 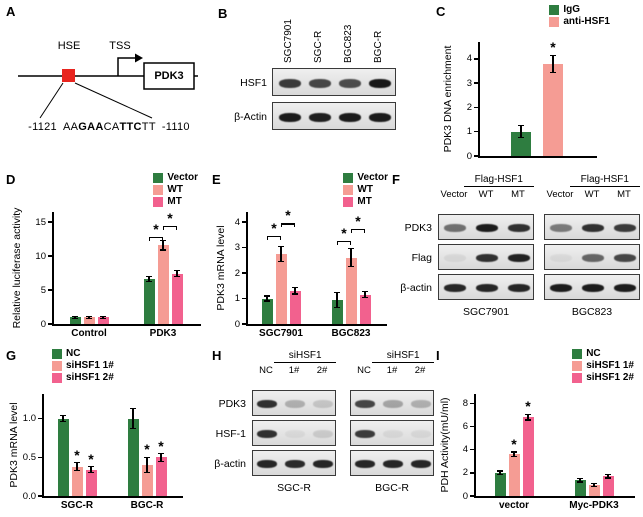 What do you see at coordinates (90, 377) in the screenshot?
I see `legend-label: siHSF1 2#` at bounding box center [90, 377].